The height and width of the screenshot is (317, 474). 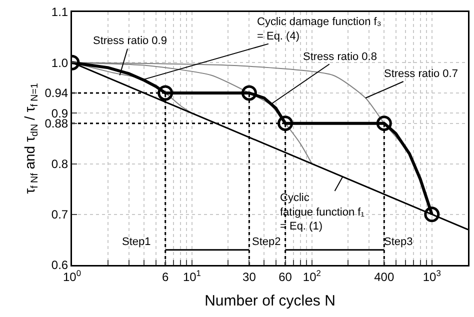 I want to click on y-tick-label: 0.94, so click(x=56, y=93).